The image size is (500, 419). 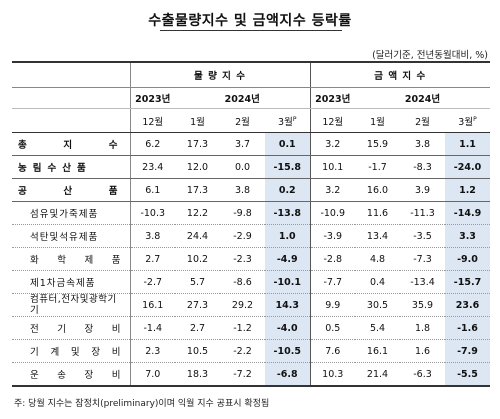 I want to click on table-row: 총 지 수 6.2 17.3 3.7 0.1 3.2 15.9 3.8 1.1, so click(x=251, y=144).